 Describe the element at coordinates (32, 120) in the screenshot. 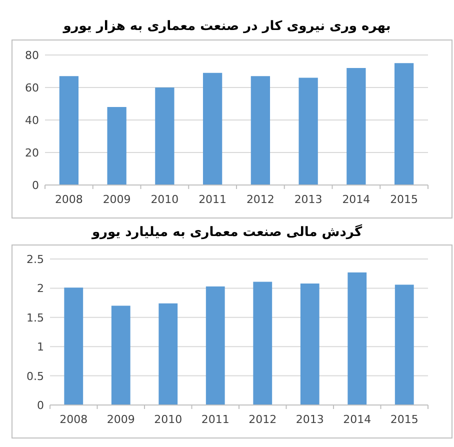

I see `y-tick-label: 40` at that location.